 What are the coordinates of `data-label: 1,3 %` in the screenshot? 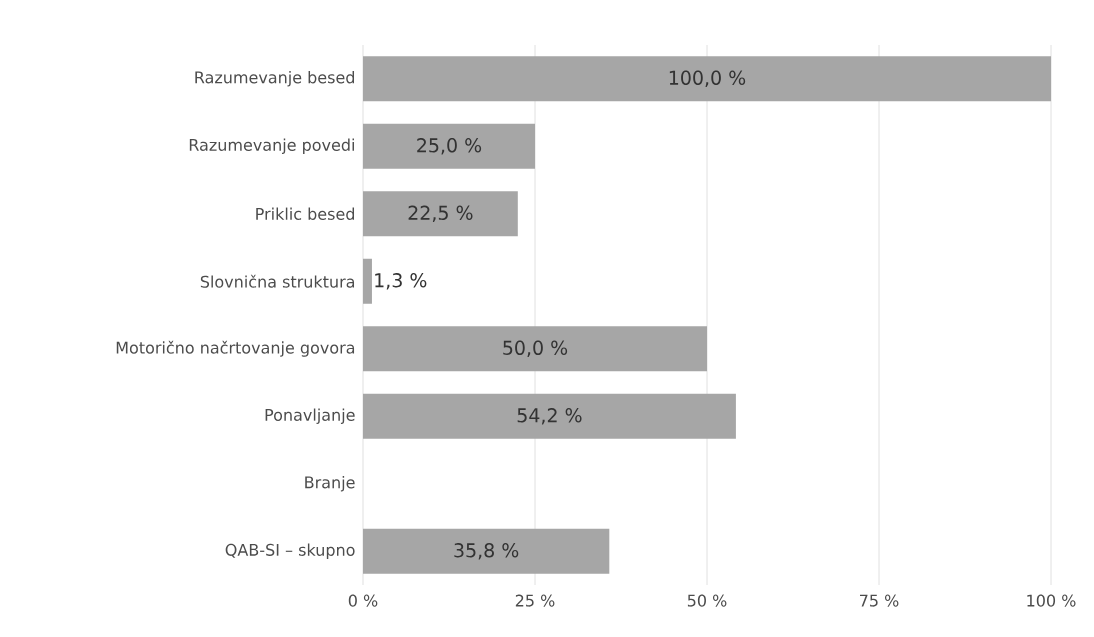 It's located at (401, 281).